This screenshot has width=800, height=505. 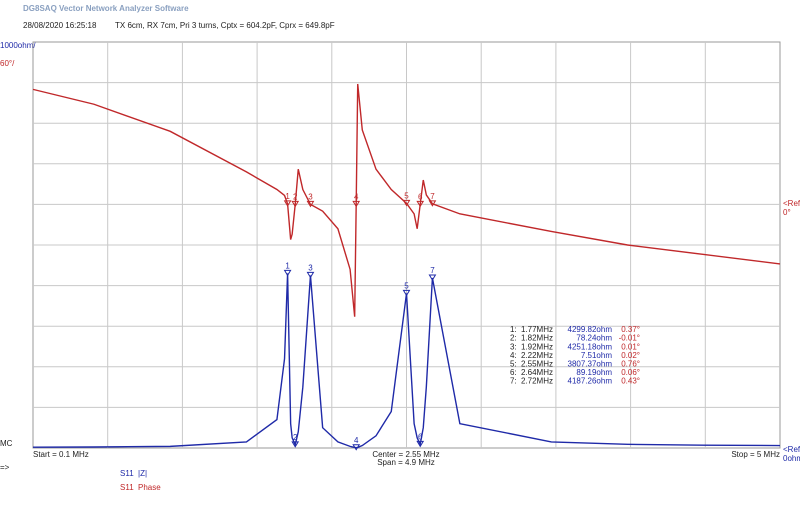 I want to click on marker-freq: 1.77MHz, so click(x=537, y=329).